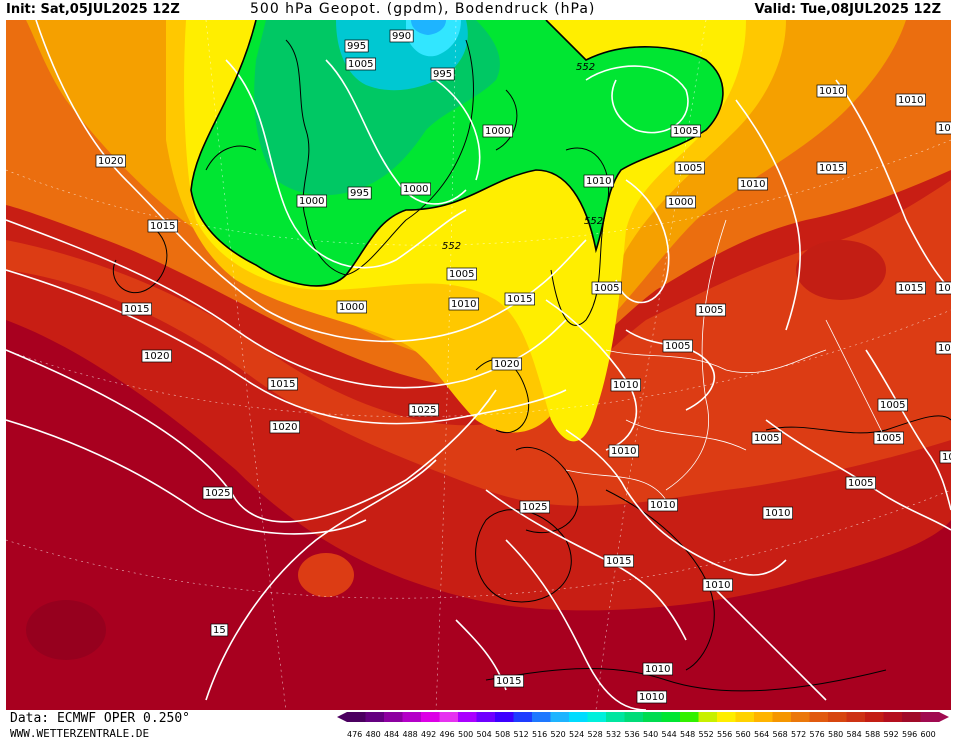  Describe the element at coordinates (817, 734) in the screenshot. I see `legend-tick-label: 576` at that location.